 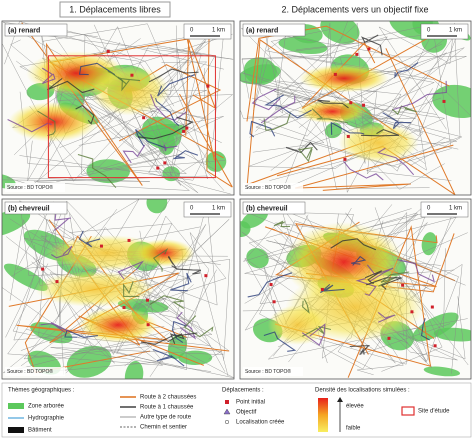 What do you see at coordinates (46, 407) in the screenshot?
I see `legend-item: Zone arborée` at bounding box center [46, 407].